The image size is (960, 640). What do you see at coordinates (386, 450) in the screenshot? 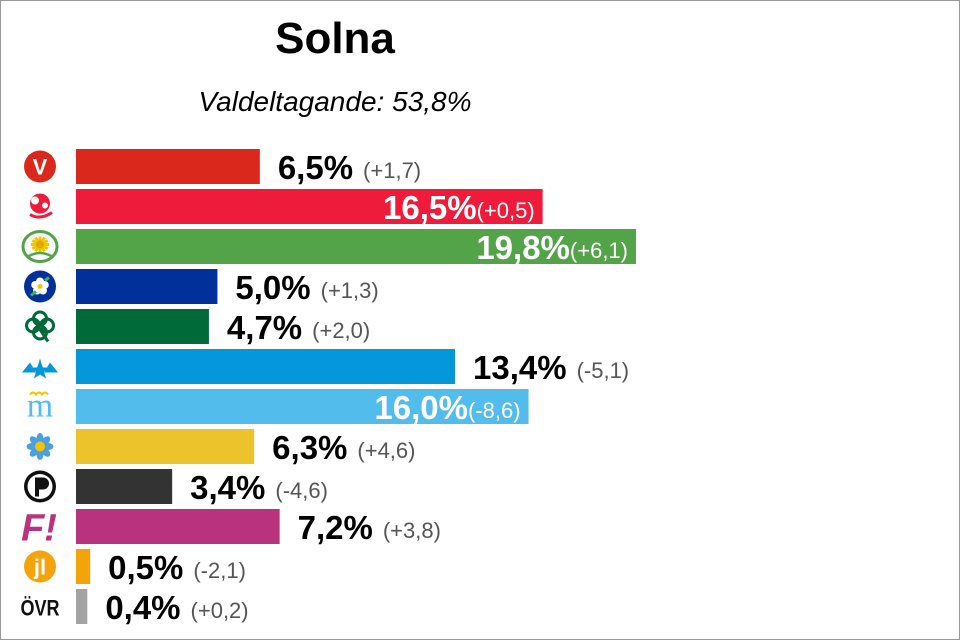
I see `change-label-sd: (+4,6)` at bounding box center [386, 450].